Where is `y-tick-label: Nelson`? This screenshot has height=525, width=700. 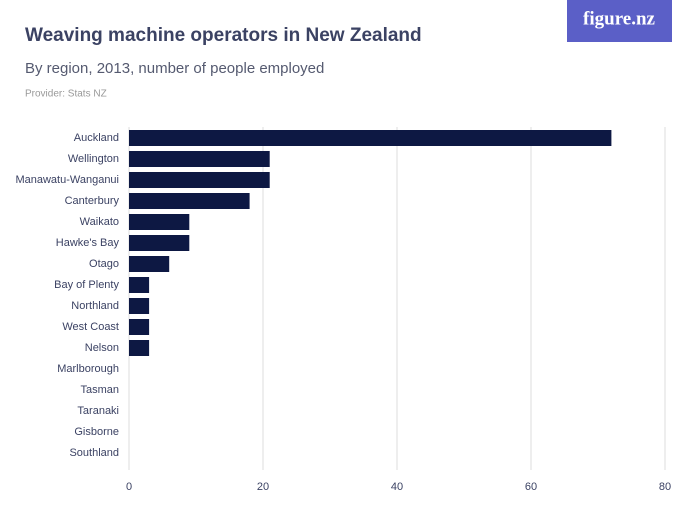 y-tick-label: Nelson is located at coordinates (102, 348).